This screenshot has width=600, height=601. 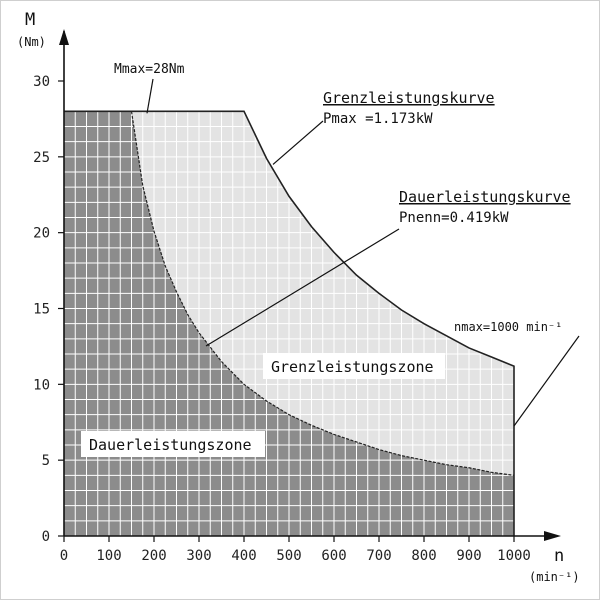 I want to click on y-tick-label: 25, so click(x=41, y=158).